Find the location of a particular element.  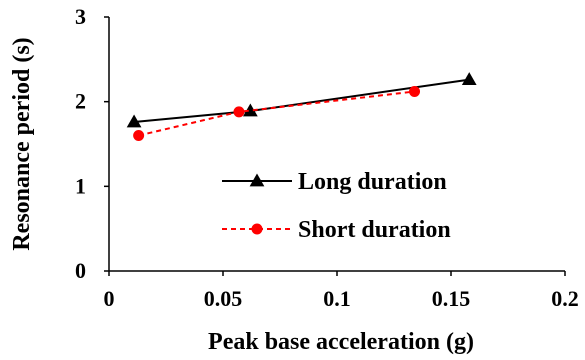

series-layer is located at coordinates (301, 107).